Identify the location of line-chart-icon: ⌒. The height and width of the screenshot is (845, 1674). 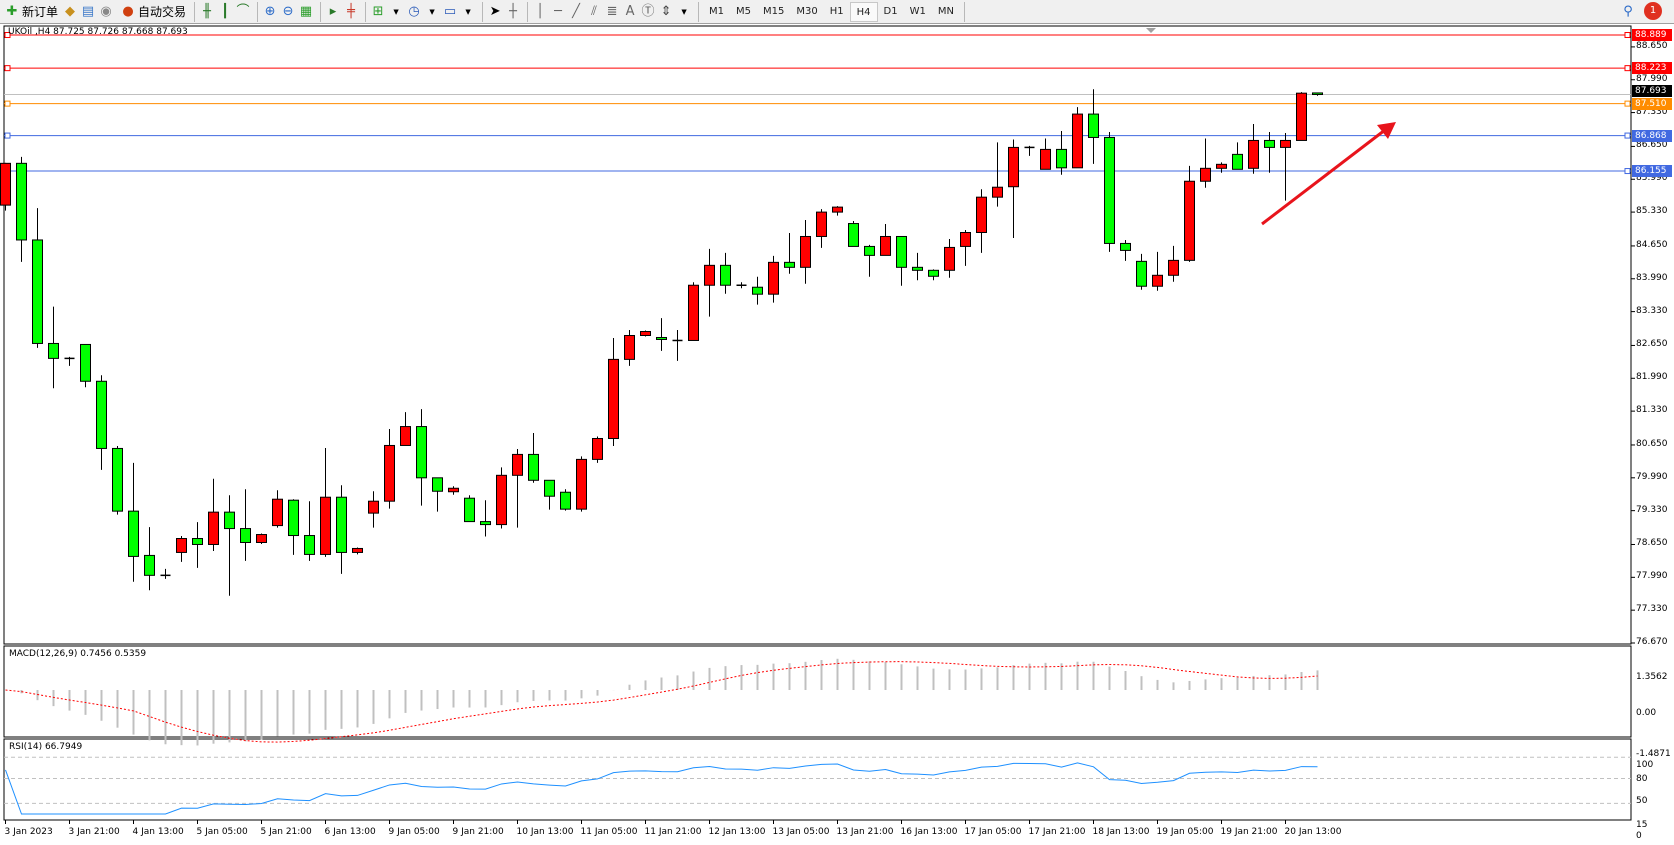
(243, 11).